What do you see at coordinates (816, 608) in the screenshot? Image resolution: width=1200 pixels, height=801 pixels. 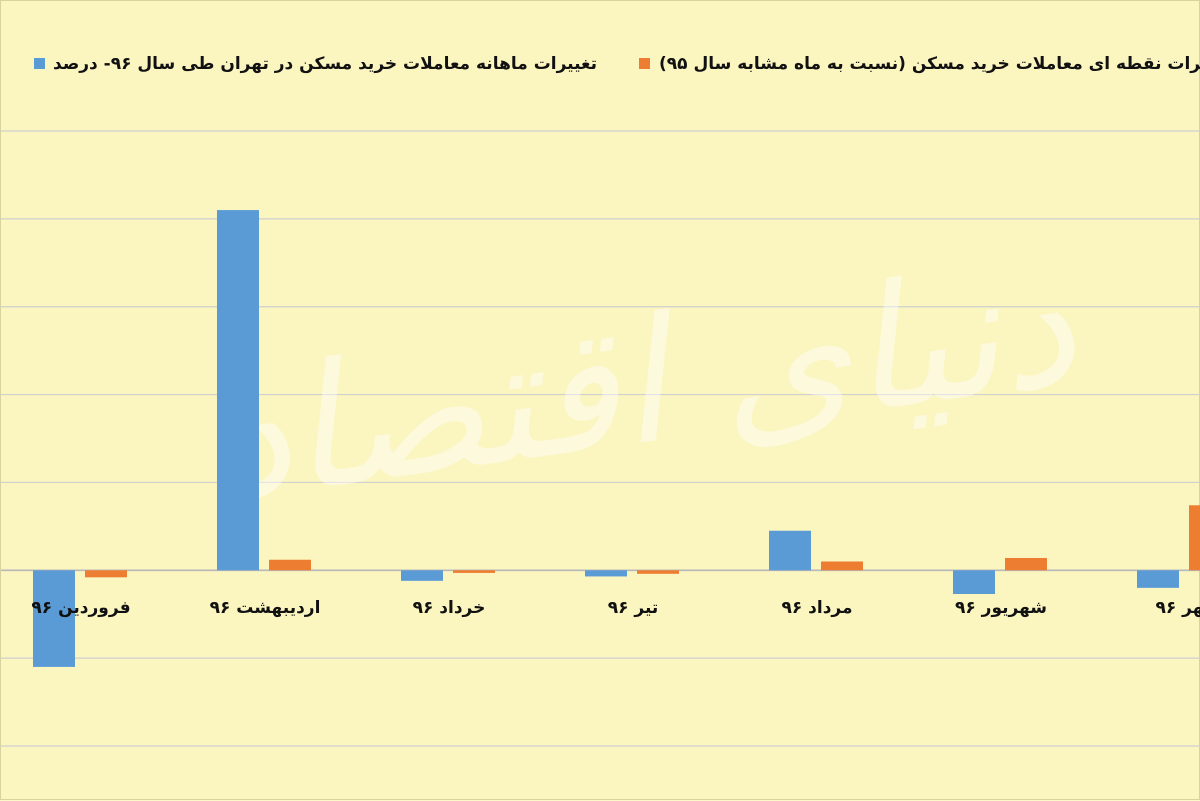 I see `x-tick-label: مرداد ۹۶` at bounding box center [816, 608].